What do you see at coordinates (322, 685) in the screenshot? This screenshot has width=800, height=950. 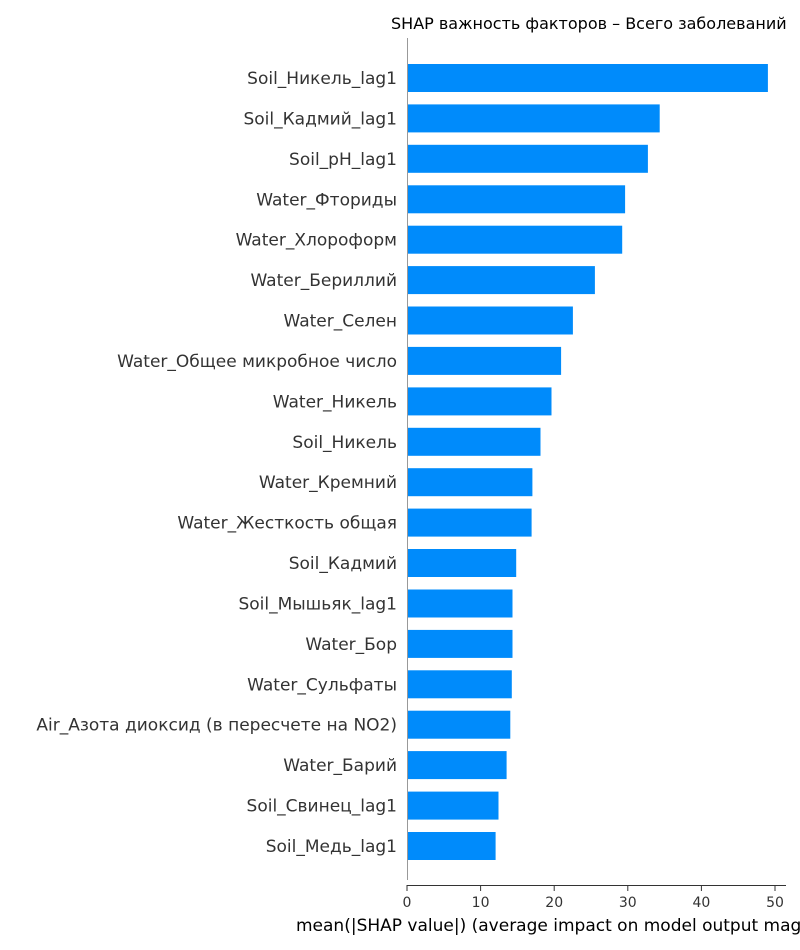 I see `category-label: Water_Сульфаты` at bounding box center [322, 685].